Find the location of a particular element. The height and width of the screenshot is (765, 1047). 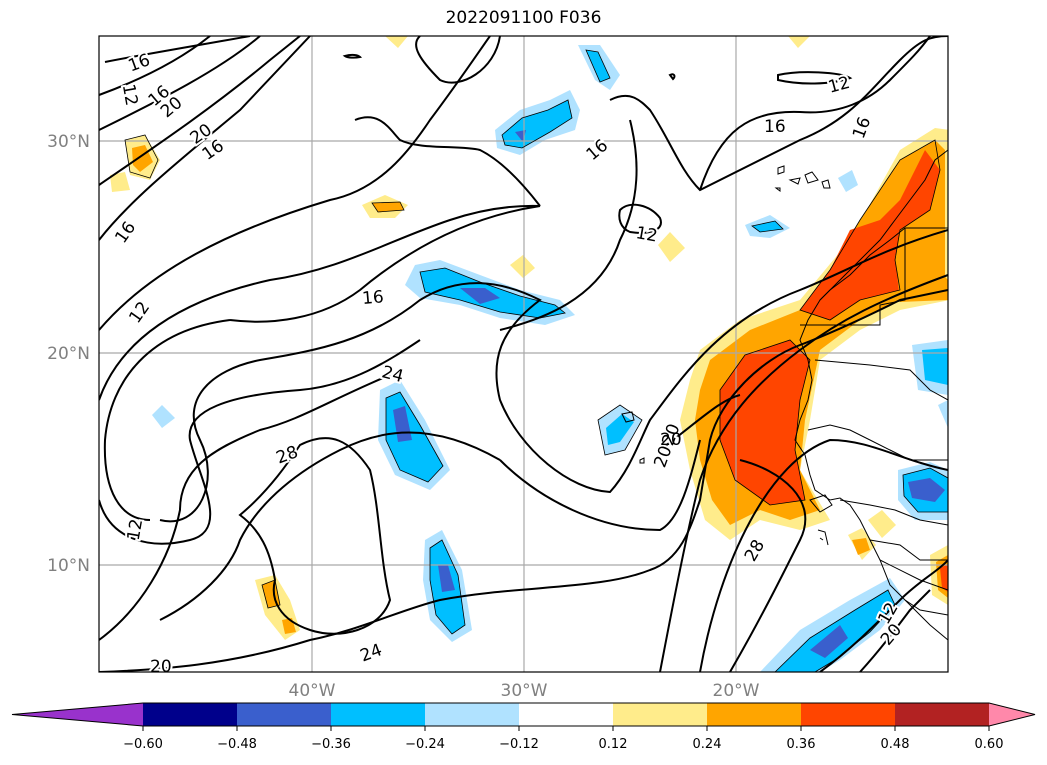

lat-label-30n: 30°N is located at coordinates (68, 142).